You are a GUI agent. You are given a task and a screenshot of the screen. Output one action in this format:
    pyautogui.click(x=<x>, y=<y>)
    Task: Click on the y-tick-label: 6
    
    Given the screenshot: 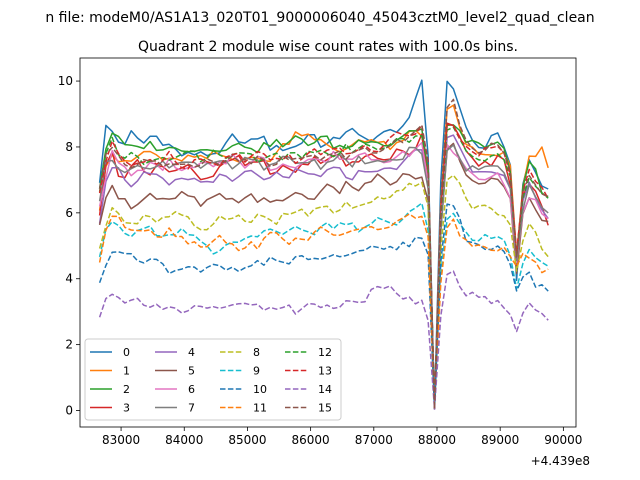 What is the action you would take?
    pyautogui.click(x=69, y=213)
    